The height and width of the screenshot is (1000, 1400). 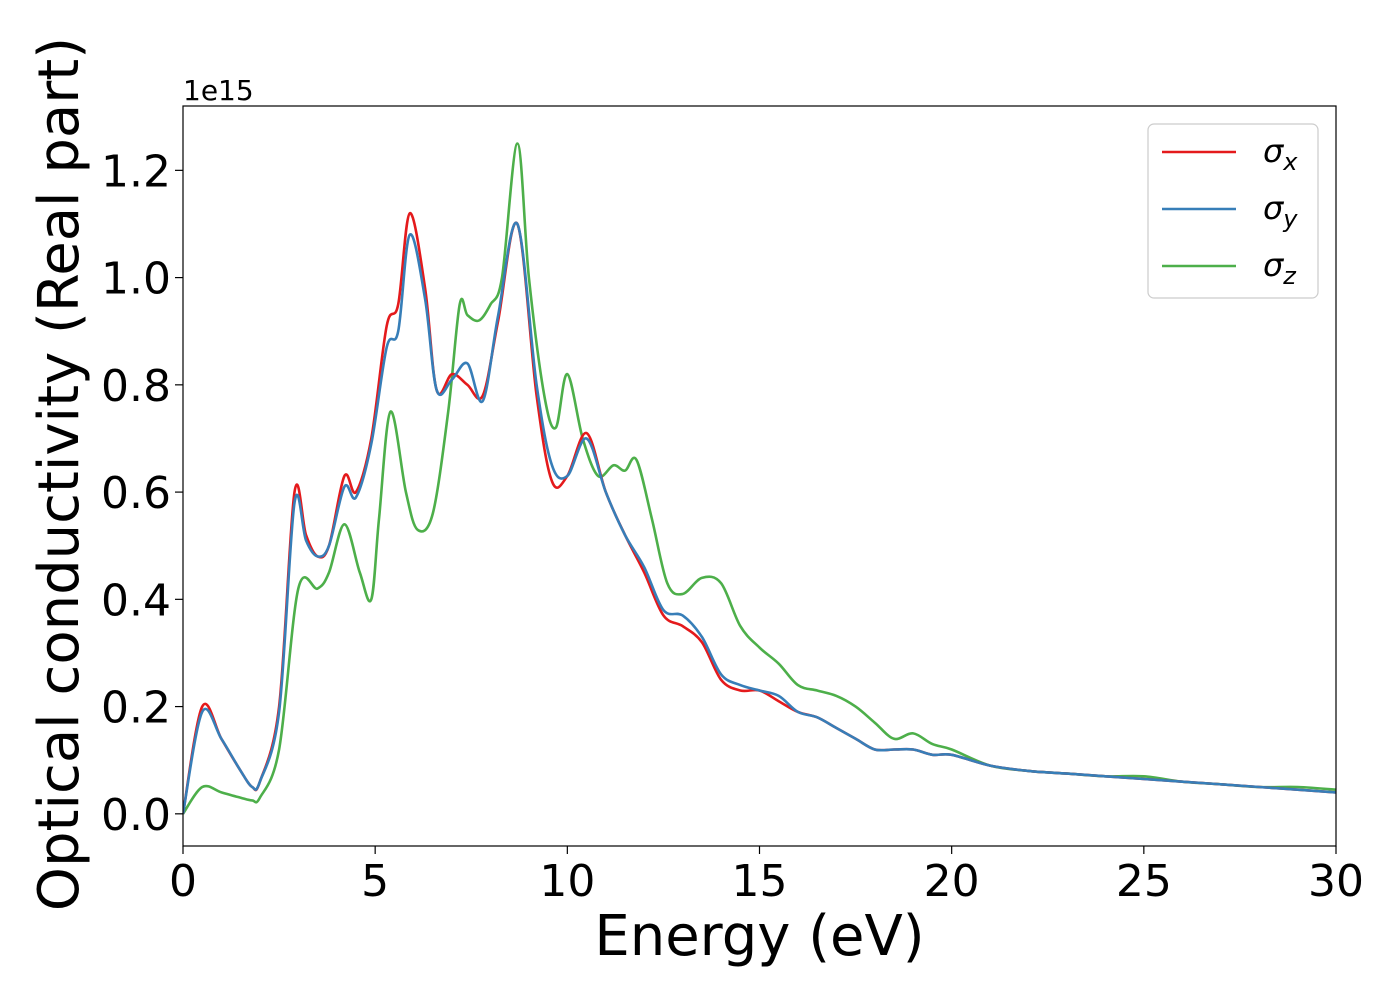 What do you see at coordinates (136, 815) in the screenshot?
I see `y-tick-label: 0.0` at bounding box center [136, 815].